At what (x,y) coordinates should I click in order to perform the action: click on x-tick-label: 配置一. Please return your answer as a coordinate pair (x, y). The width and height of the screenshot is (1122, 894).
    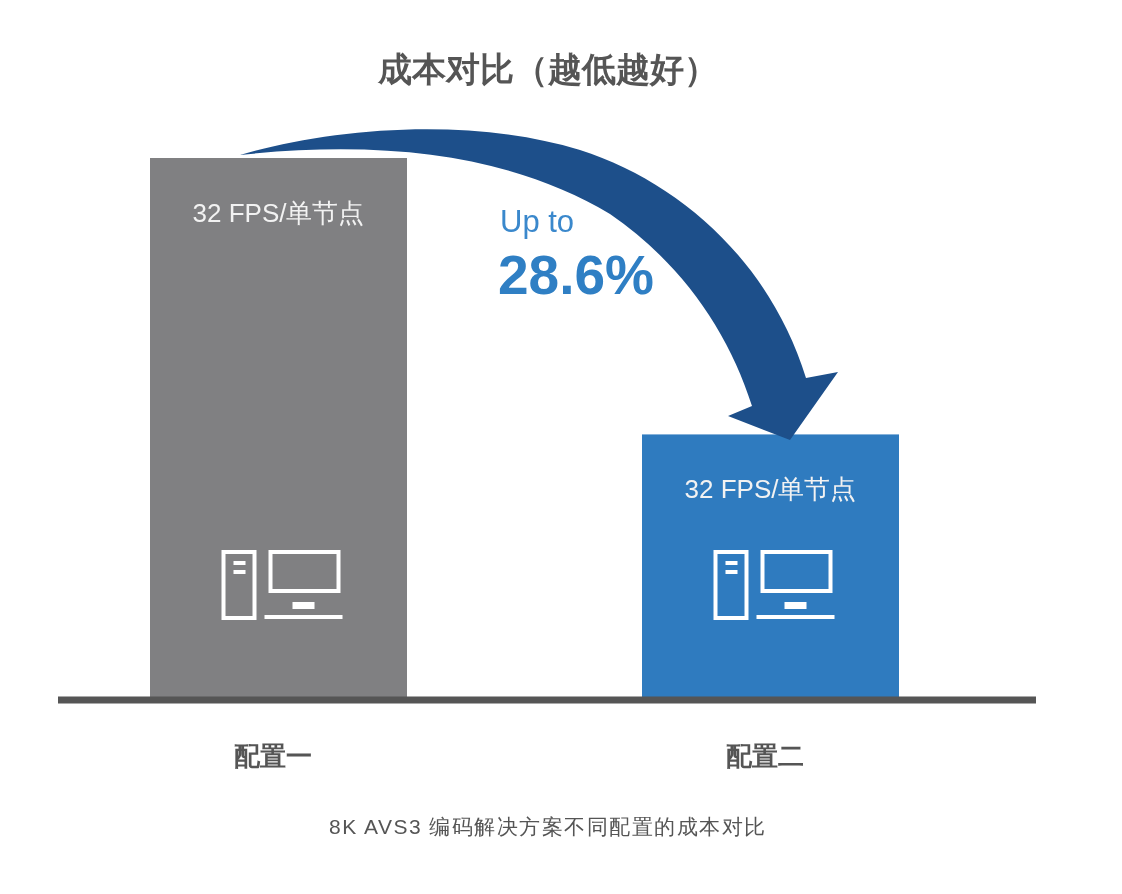
    Looking at the image, I should click on (272, 756).